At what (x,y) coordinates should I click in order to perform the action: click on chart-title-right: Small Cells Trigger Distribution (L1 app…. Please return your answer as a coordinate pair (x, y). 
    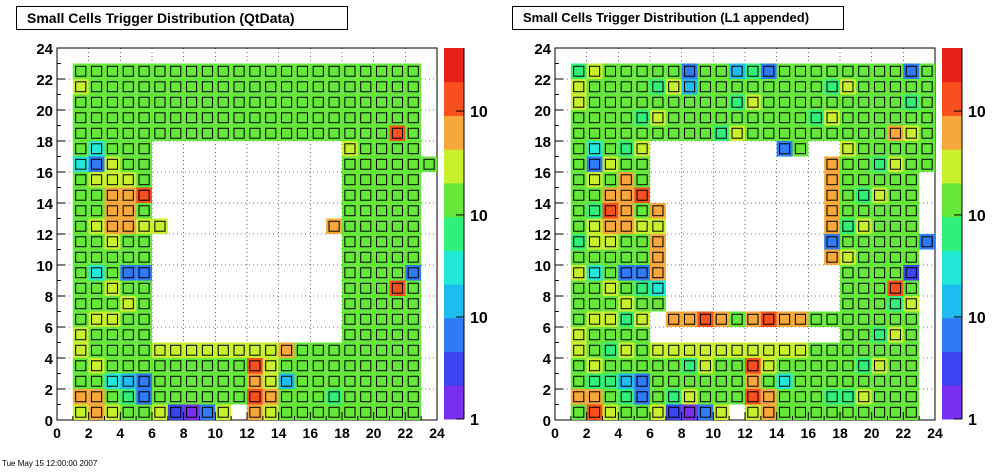
    Looking at the image, I should click on (678, 18).